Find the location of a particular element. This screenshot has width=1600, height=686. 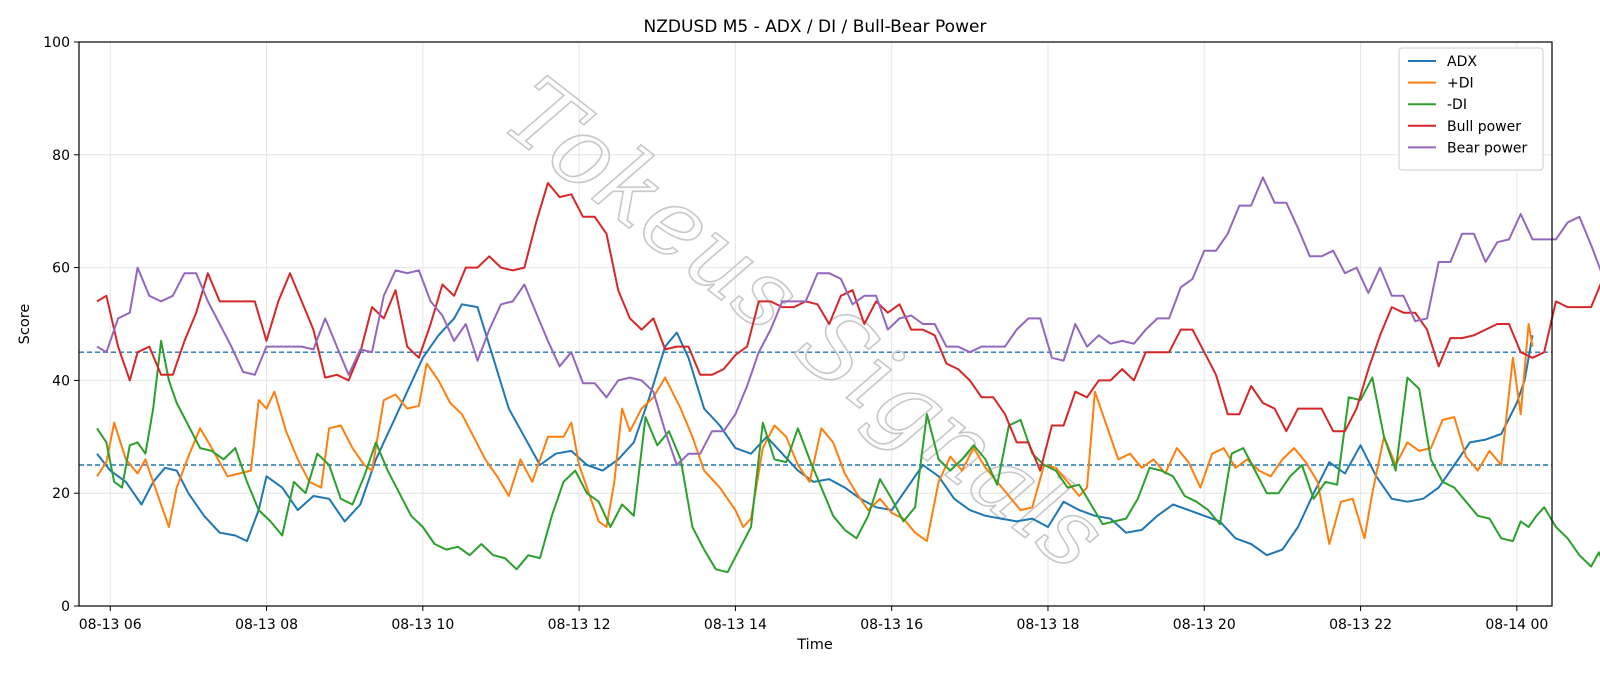

legend-label: ADX is located at coordinates (1462, 62).